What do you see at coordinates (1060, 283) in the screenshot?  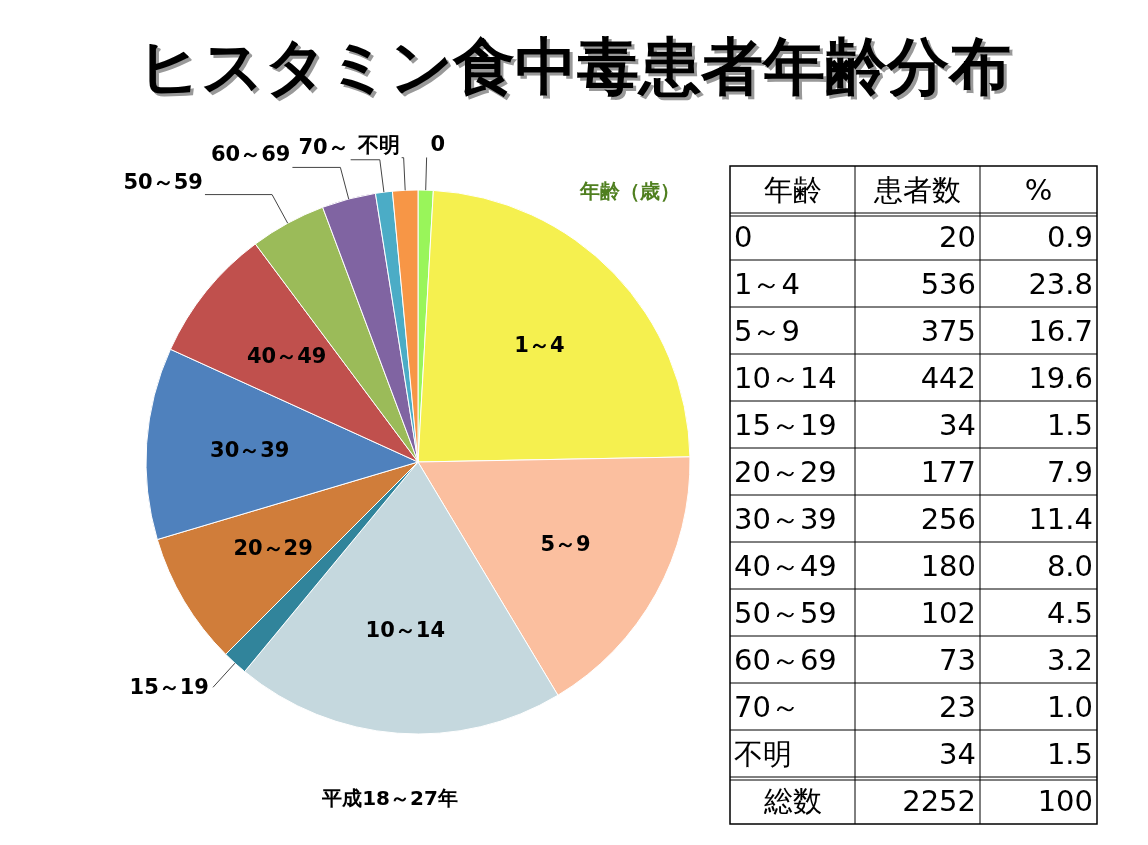 I see `text: 23.8` at bounding box center [1060, 283].